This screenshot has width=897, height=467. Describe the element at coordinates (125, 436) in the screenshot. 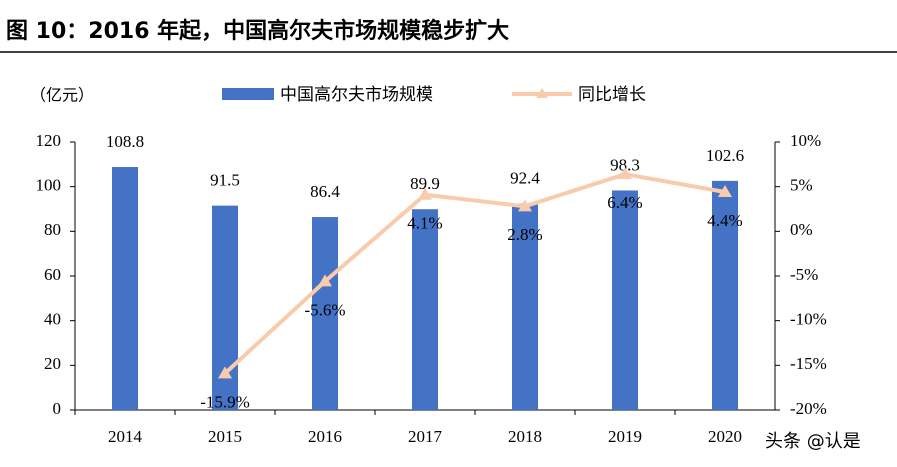

I see `x-tick-label: 2014` at that location.